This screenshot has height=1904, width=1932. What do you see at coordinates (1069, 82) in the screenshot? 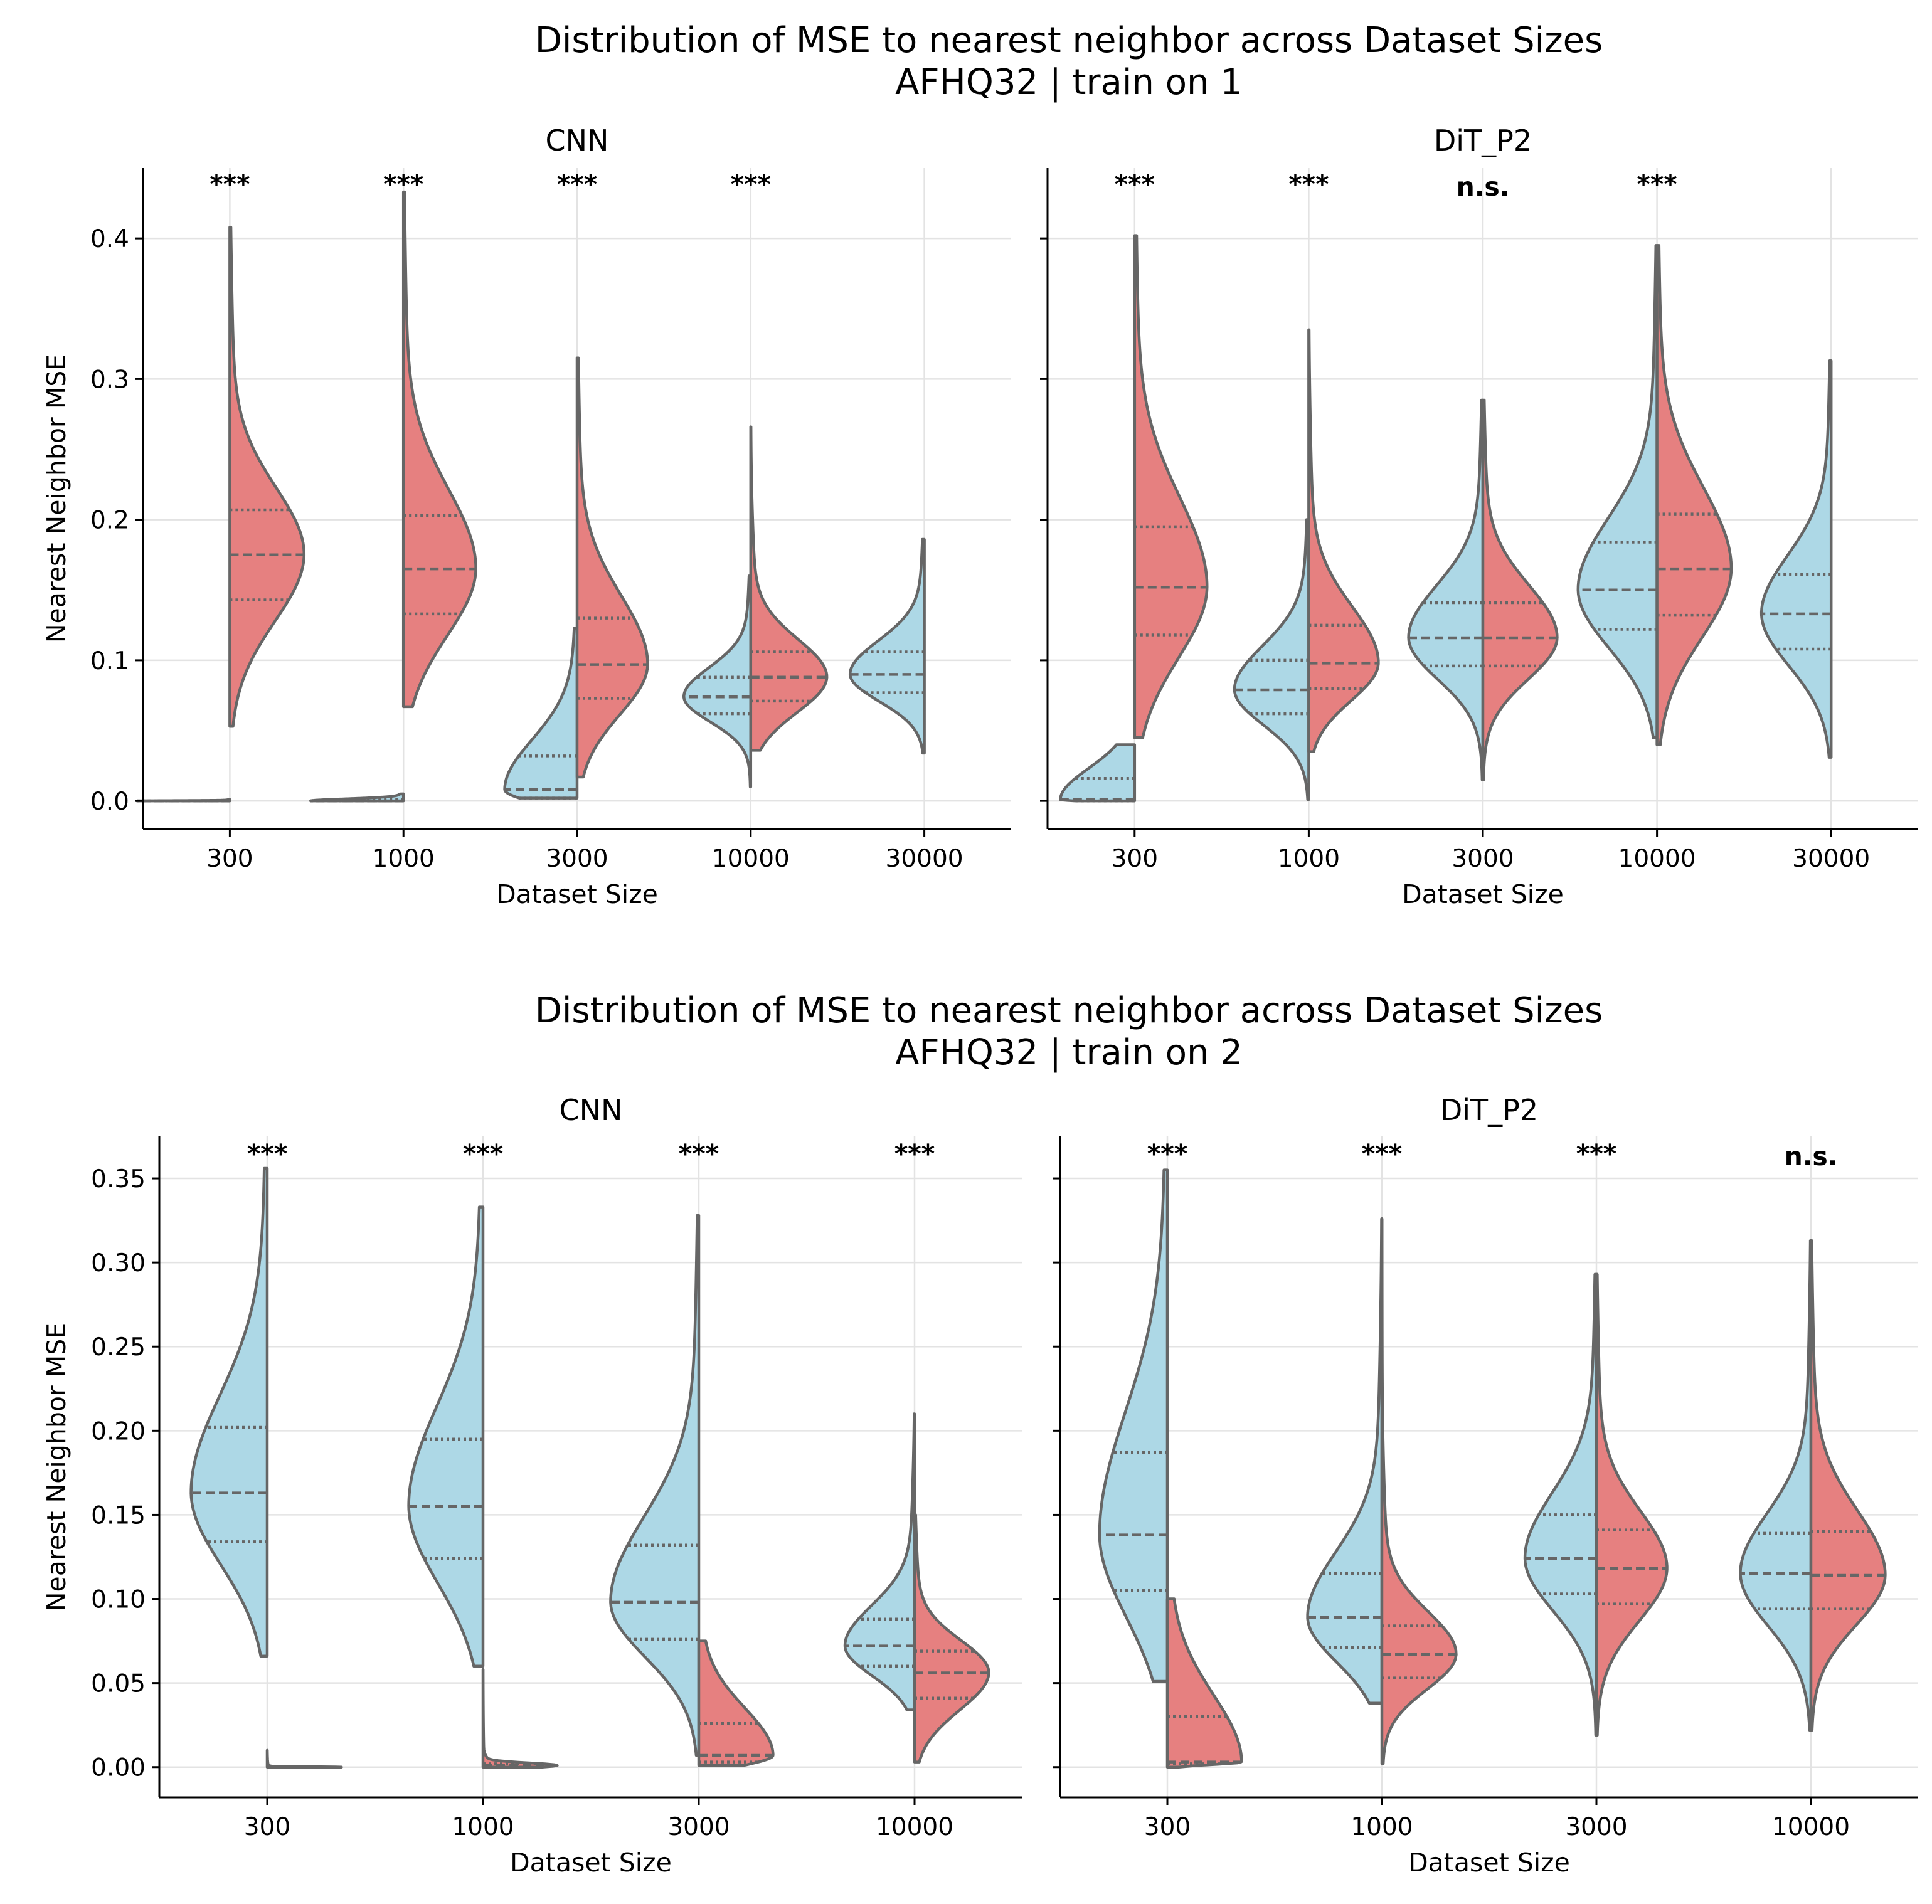
I see `section-1-title-line2: AFHQ32 | train on 1` at bounding box center [1069, 82].